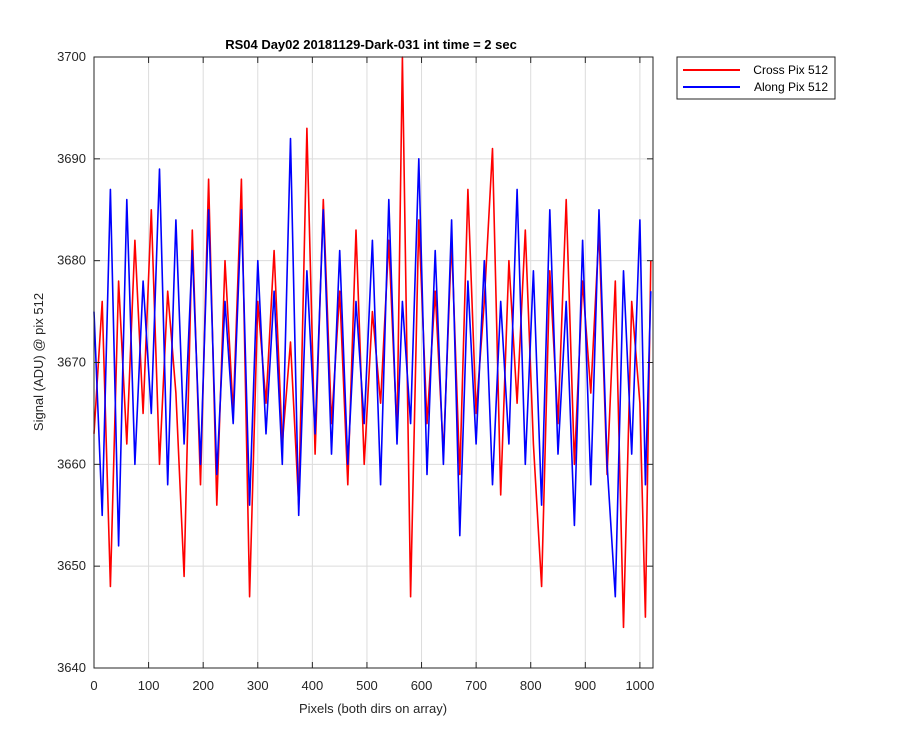  Describe the element at coordinates (71, 565) in the screenshot. I see `y-tick-label: 3650` at that location.